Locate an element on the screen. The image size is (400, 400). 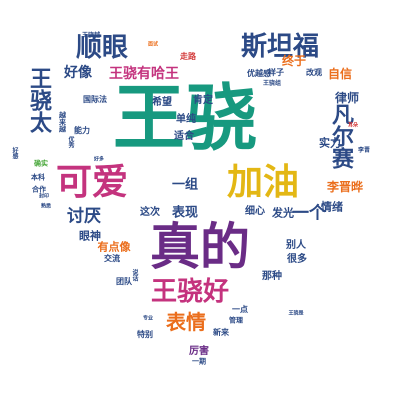
word-henduo: 很多 is located at coordinates (297, 259).